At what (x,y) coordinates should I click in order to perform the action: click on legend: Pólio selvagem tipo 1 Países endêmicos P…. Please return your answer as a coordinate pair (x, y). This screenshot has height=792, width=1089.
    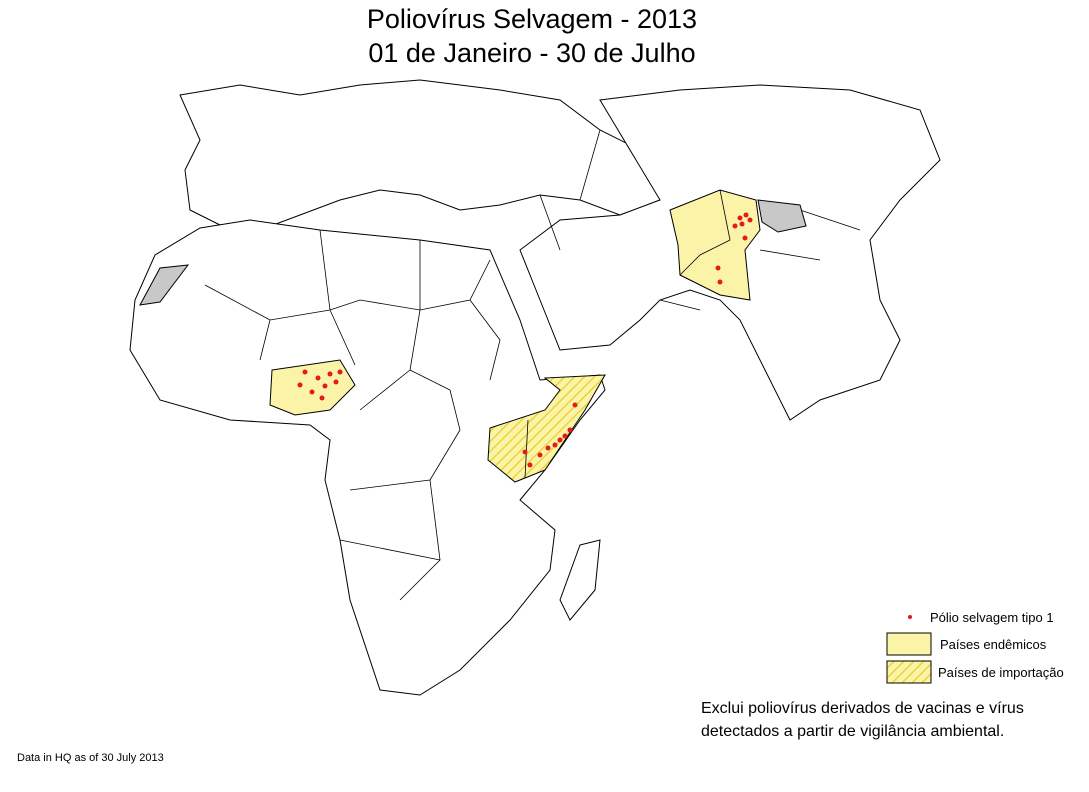
    Looking at the image, I should click on (975, 647).